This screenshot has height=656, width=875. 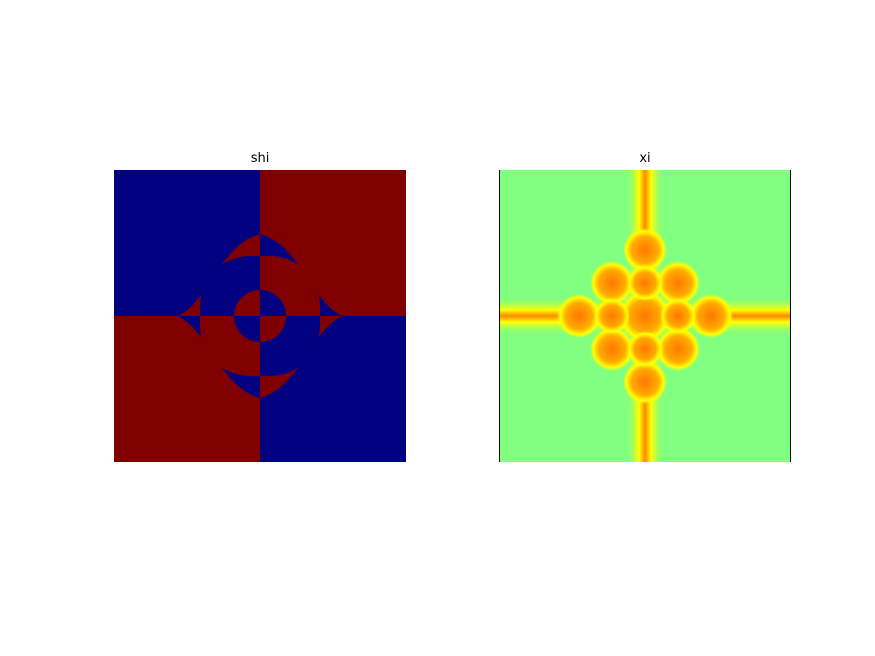 I want to click on panel-title: shi, so click(x=260, y=158).